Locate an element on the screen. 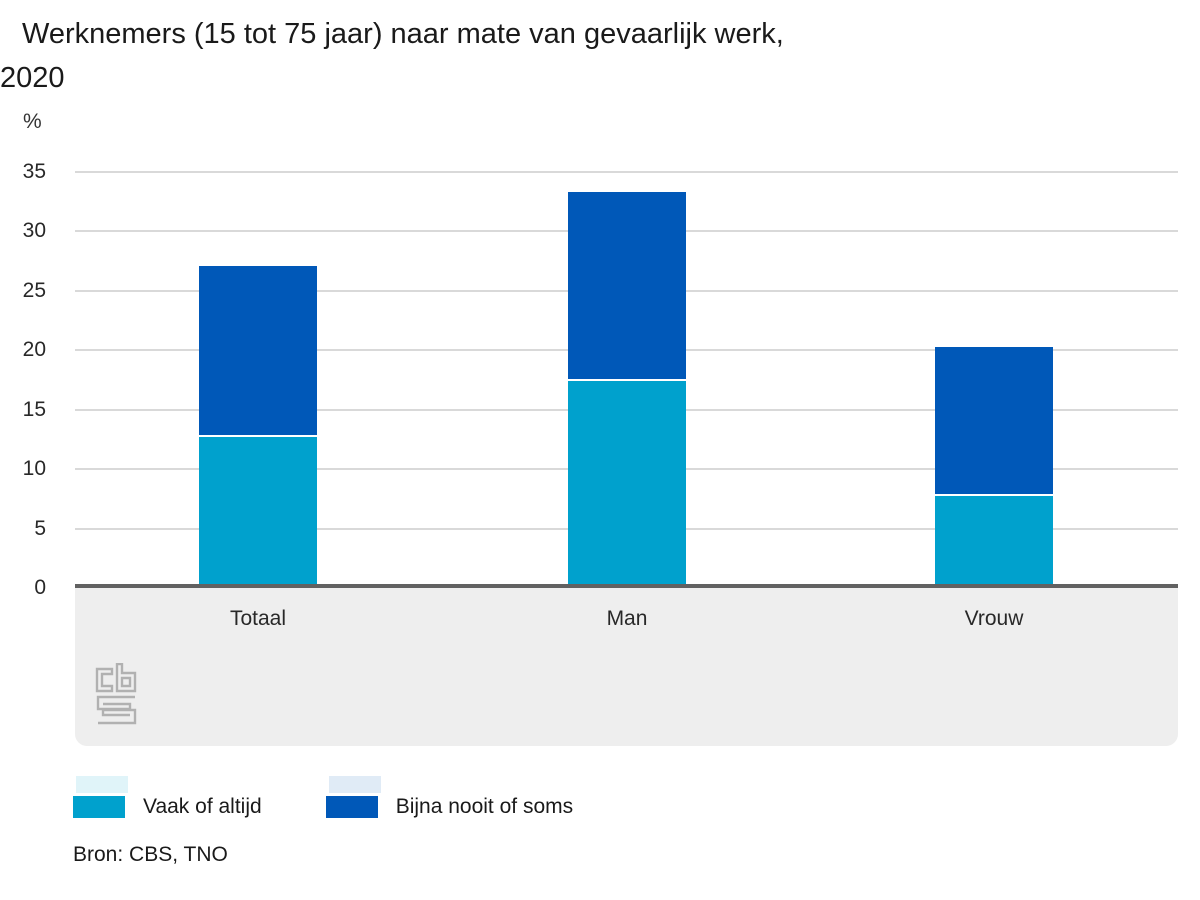  bar-vrouw-segment-vaak-of-altijd is located at coordinates (994, 542).